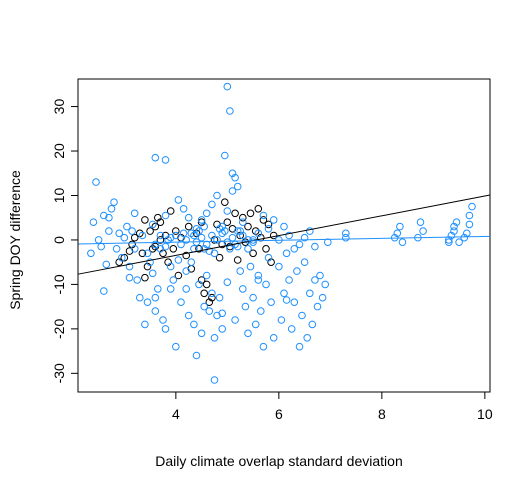 The image size is (520, 487). Describe the element at coordinates (382, 414) in the screenshot. I see `x-tick-label: 8` at that location.